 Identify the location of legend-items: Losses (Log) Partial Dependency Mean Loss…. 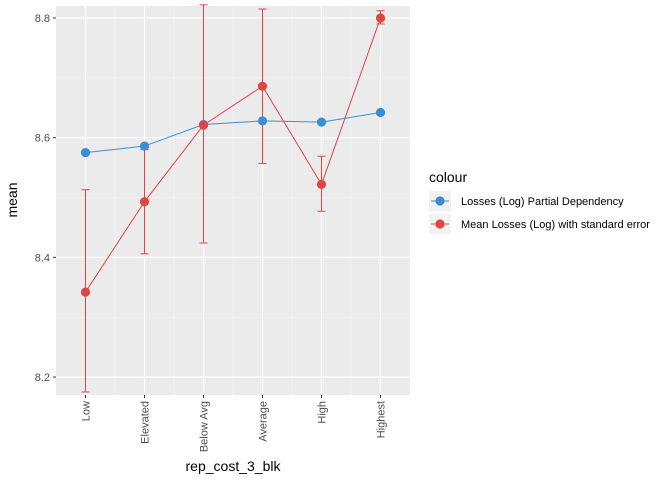
(539, 212).